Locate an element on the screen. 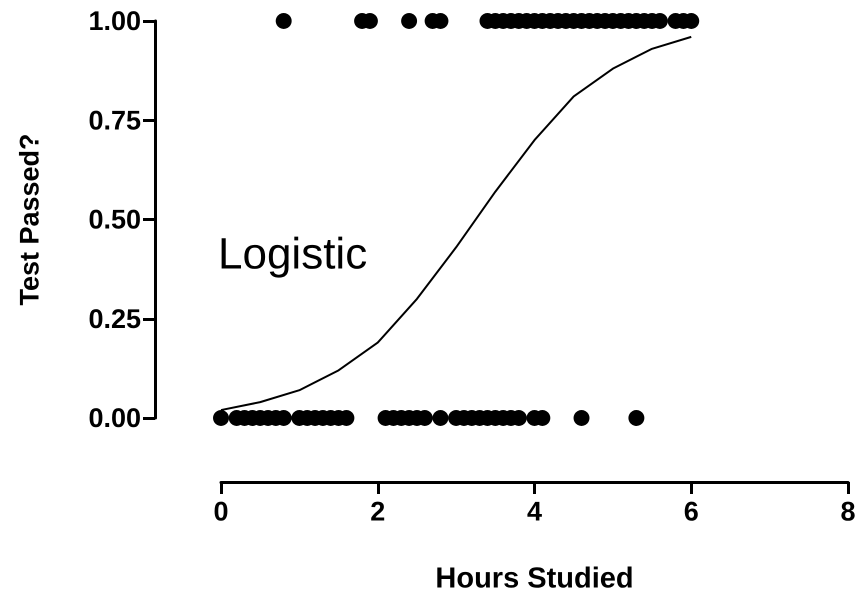 The width and height of the screenshot is (860, 602). y-tick-label: 1.00 is located at coordinates (114, 21).